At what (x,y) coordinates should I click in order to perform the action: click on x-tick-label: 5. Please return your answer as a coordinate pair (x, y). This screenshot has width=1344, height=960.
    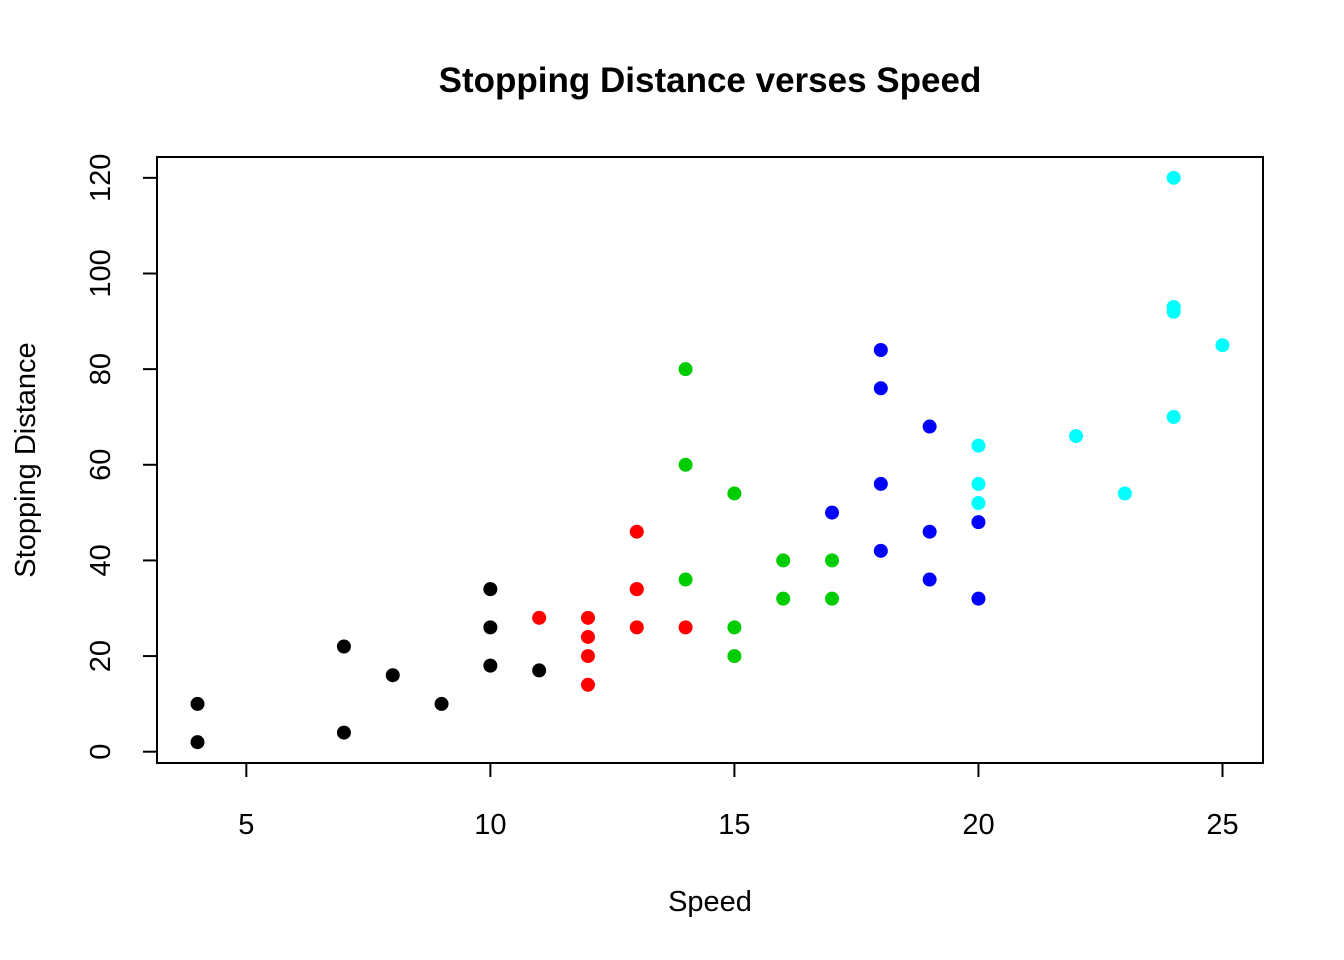
    Looking at the image, I should click on (246, 825).